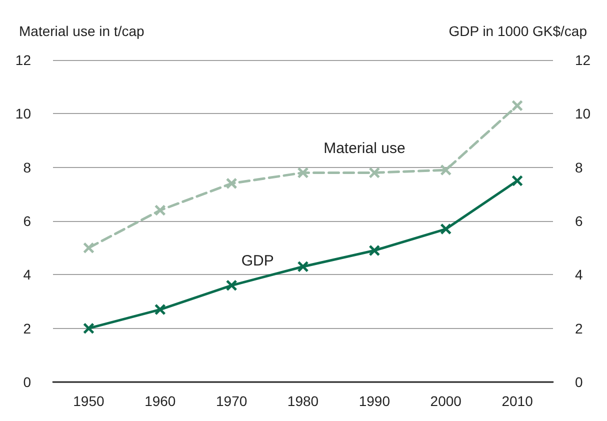 The height and width of the screenshot is (421, 607). What do you see at coordinates (579, 221) in the screenshot?
I see `y2-tick-label: 6` at bounding box center [579, 221].